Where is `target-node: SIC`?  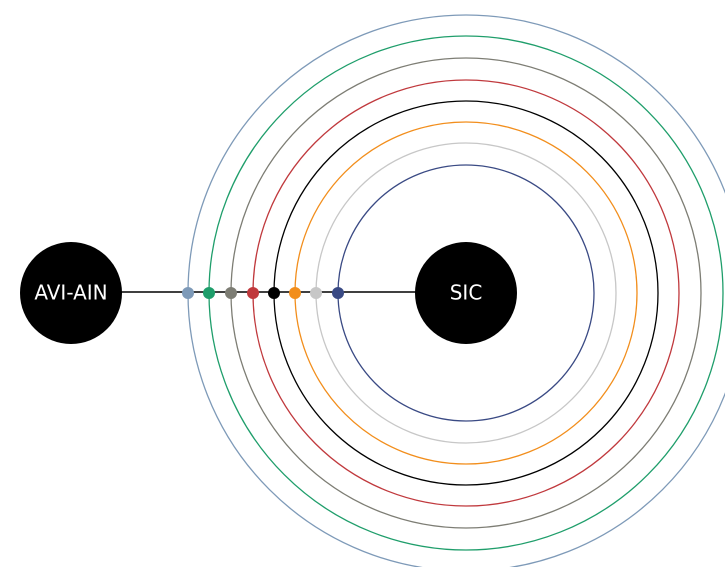
target-node: SIC is located at coordinates (466, 293).